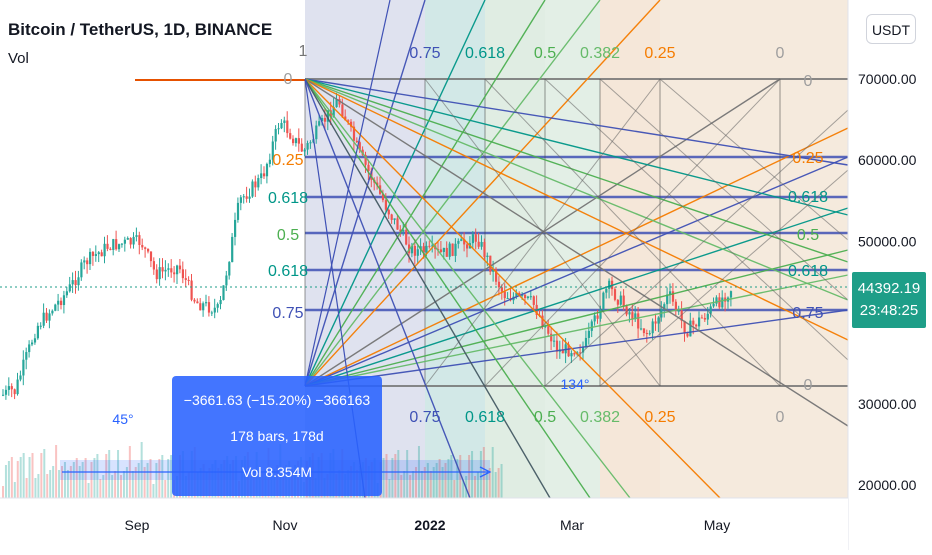 The height and width of the screenshot is (555, 932). Describe the element at coordinates (780, 53) in the screenshot. I see `top-level-label-5: 0` at that location.